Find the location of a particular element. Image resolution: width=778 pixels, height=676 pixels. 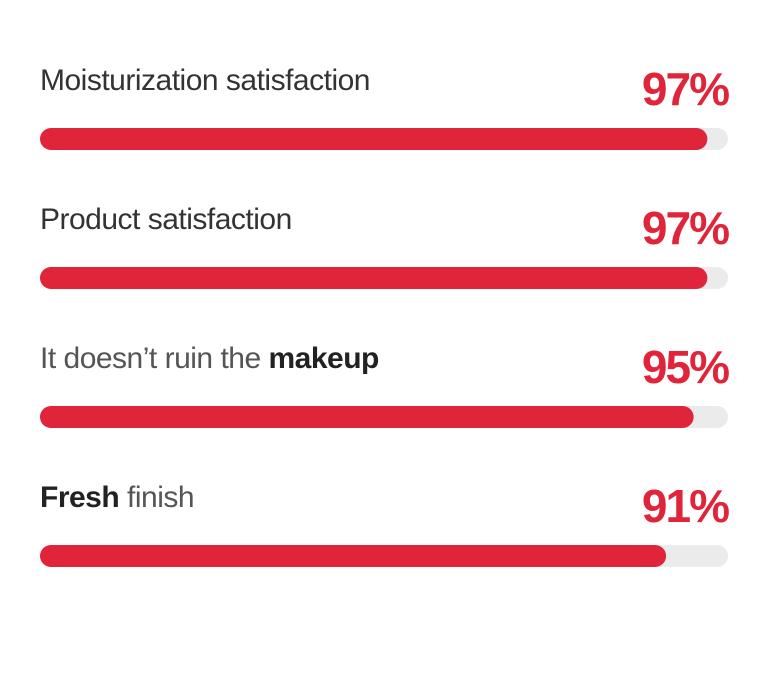

label-part: finish is located at coordinates (156, 497).